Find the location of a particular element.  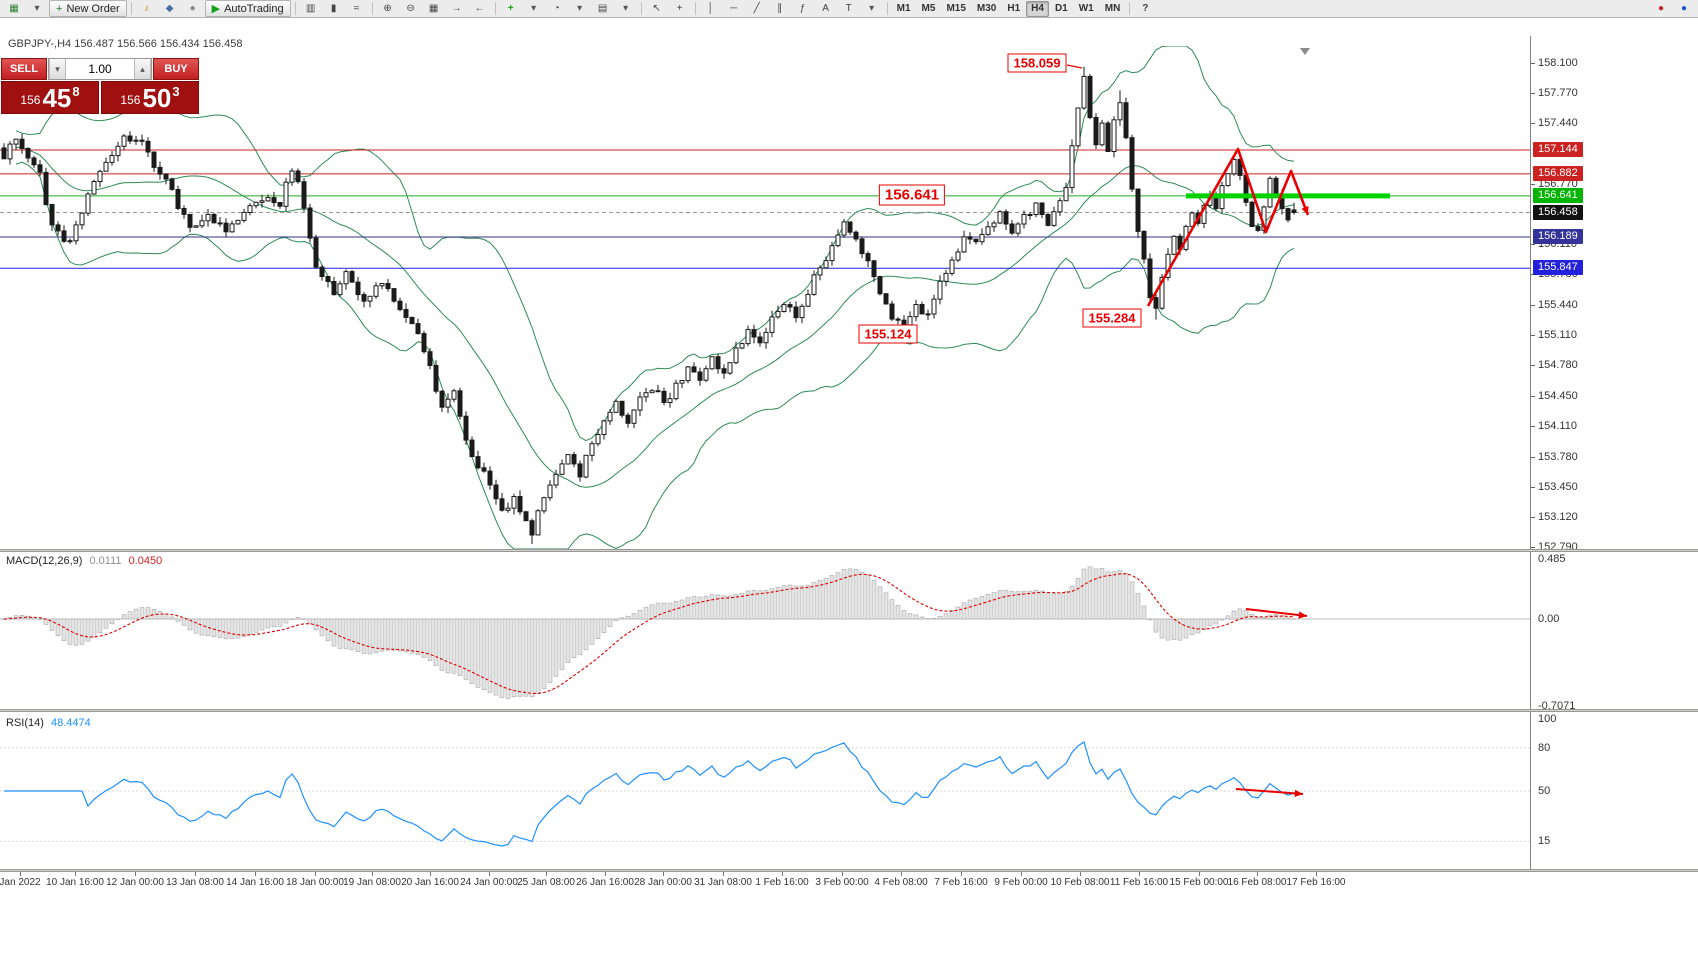

one-click-trading-panel: SELL ▾ 1.00 ▴ BUY 156 45 8 156 50 3 is located at coordinates (100, 86).